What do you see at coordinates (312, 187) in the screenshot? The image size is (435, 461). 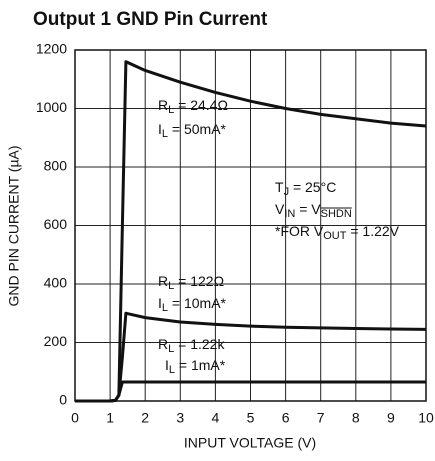 I see `annotation-part: = 25°C` at bounding box center [312, 187].